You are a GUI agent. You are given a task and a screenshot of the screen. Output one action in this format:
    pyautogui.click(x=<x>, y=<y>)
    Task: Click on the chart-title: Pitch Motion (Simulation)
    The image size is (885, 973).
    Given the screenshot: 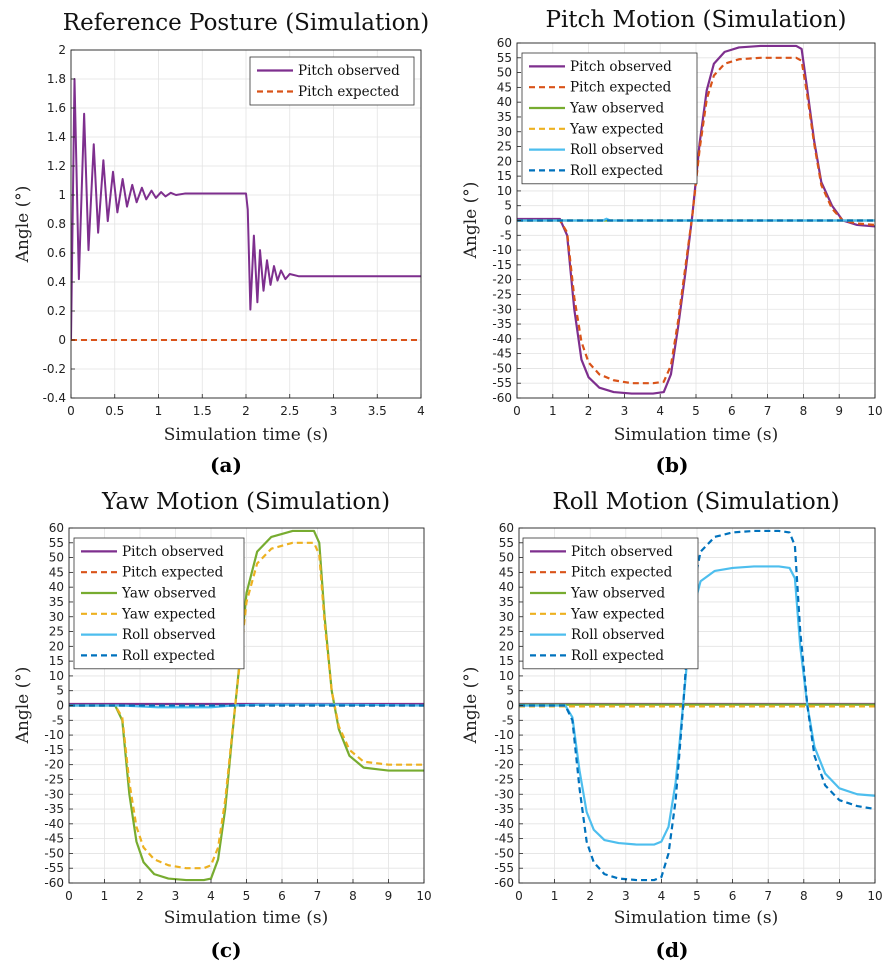 What is the action you would take?
    pyautogui.click(x=695, y=20)
    